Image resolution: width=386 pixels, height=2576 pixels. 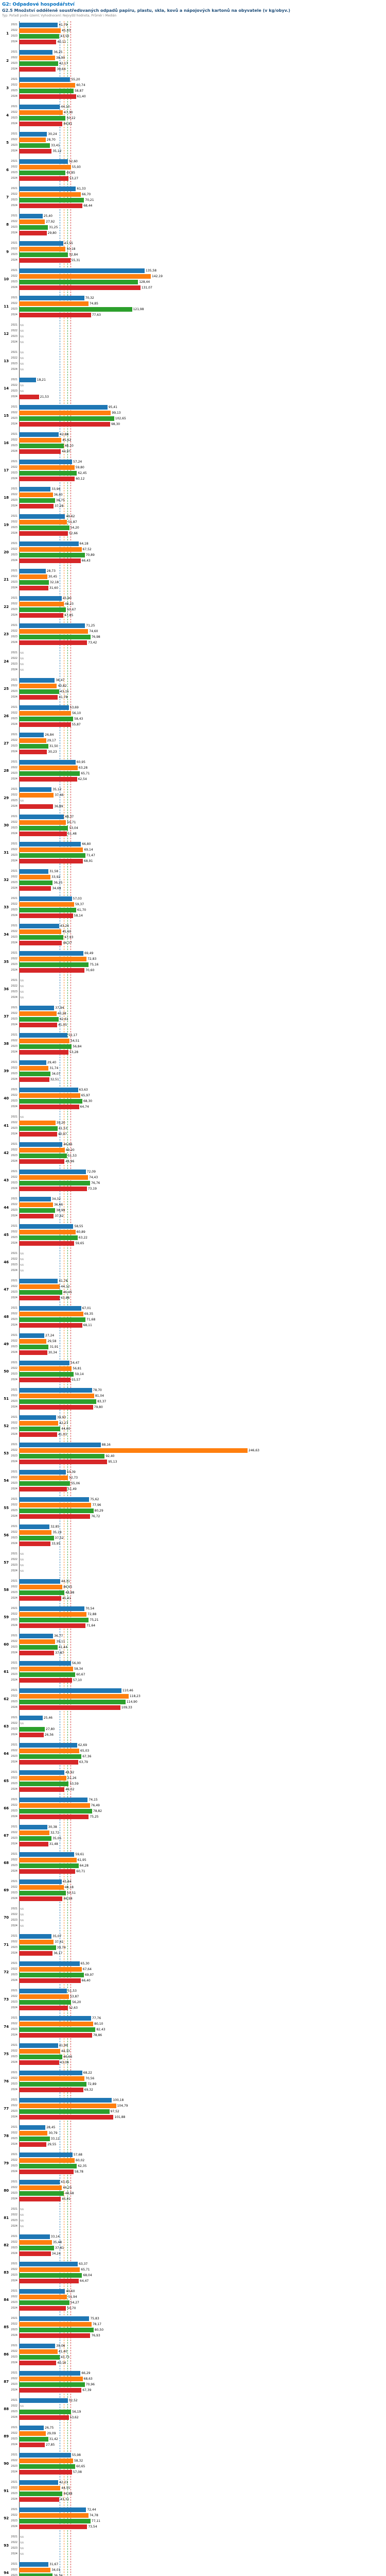 What do you see at coordinates (197, 506) in the screenshot?
I see `bar-row-2024: 2024 37,28` at bounding box center [197, 506].